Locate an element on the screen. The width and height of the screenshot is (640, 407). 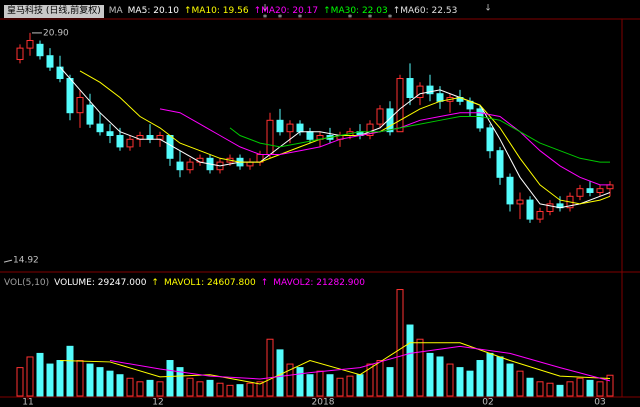
price-label: 14.92 is located at coordinates (26, 261).